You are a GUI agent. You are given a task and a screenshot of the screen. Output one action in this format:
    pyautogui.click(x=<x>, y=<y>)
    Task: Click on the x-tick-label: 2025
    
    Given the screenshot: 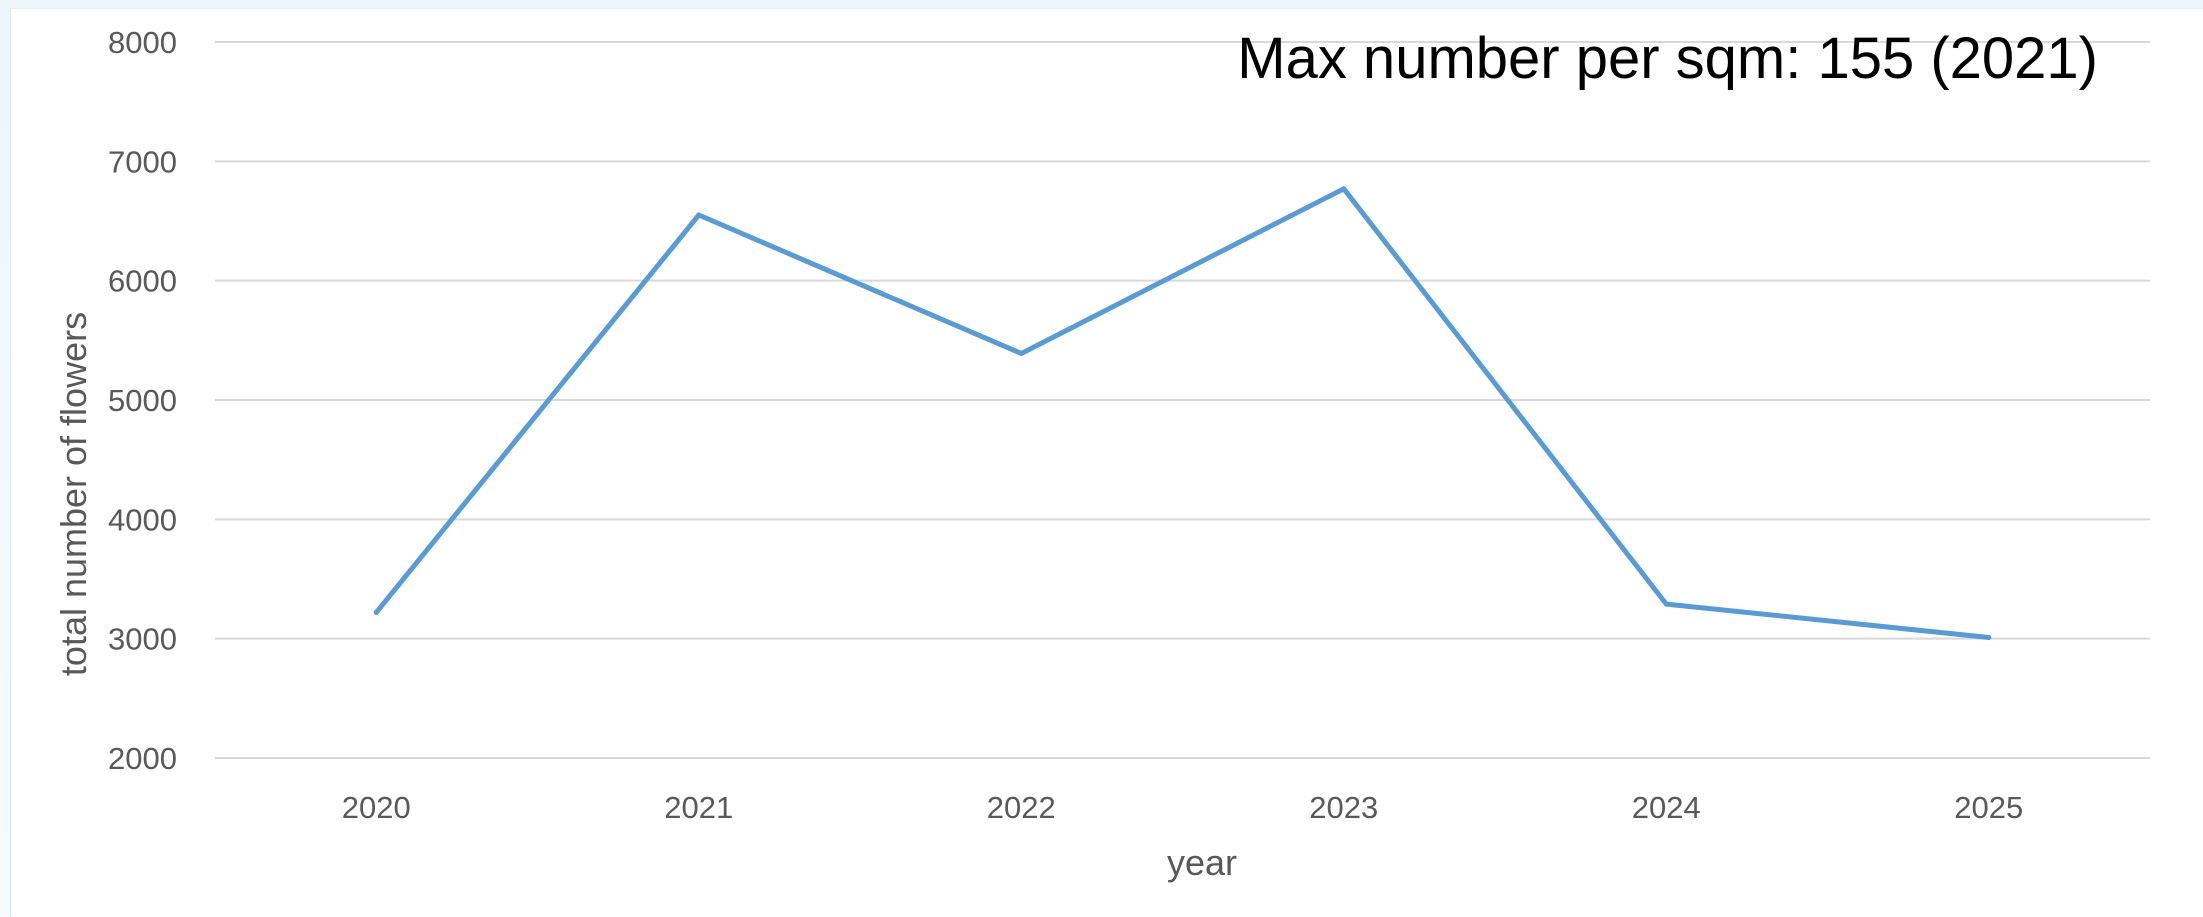 What is the action you would take?
    pyautogui.click(x=1988, y=807)
    